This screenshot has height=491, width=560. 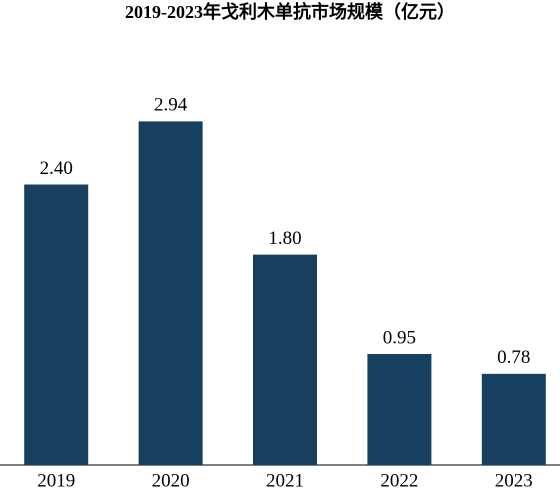 What do you see at coordinates (513, 357) in the screenshot?
I see `value-label: 0.78` at bounding box center [513, 357].